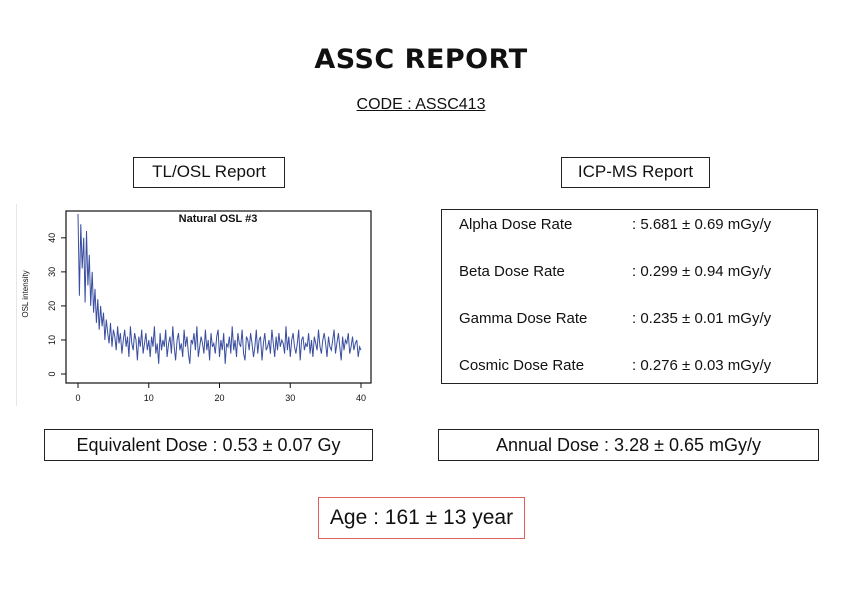 This screenshot has height=595, width=842. I want to click on annual-dose-box: Annual Dose : 3.28 ± 0.65 mGy/y, so click(628, 445).